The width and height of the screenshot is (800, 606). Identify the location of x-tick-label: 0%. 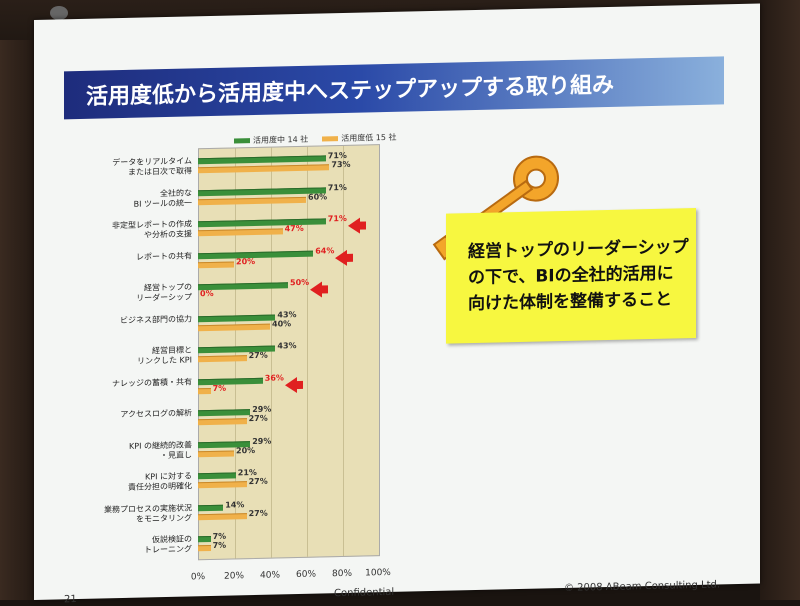
(198, 577).